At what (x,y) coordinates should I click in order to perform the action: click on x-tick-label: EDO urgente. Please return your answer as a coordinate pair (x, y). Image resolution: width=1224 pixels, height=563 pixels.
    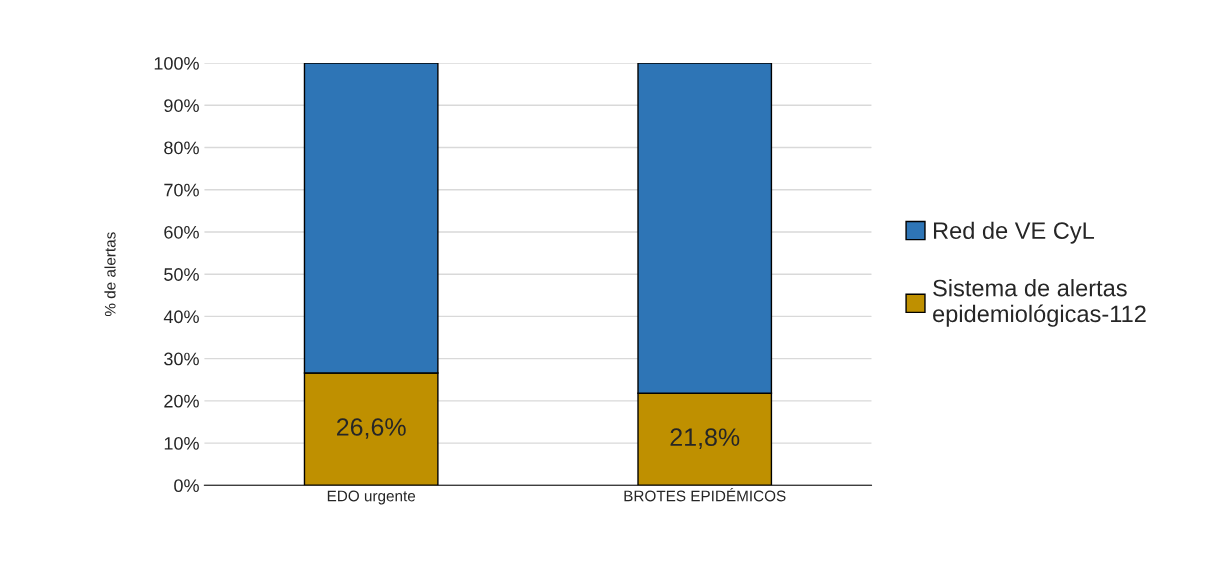
    Looking at the image, I should click on (371, 497).